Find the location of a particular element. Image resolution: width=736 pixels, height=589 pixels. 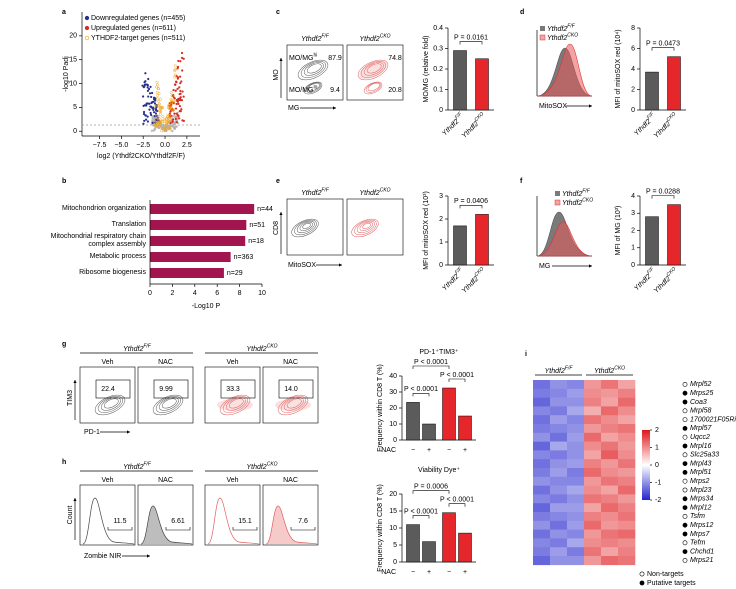

bar-annotation: n=44 is located at coordinates (265, 209).